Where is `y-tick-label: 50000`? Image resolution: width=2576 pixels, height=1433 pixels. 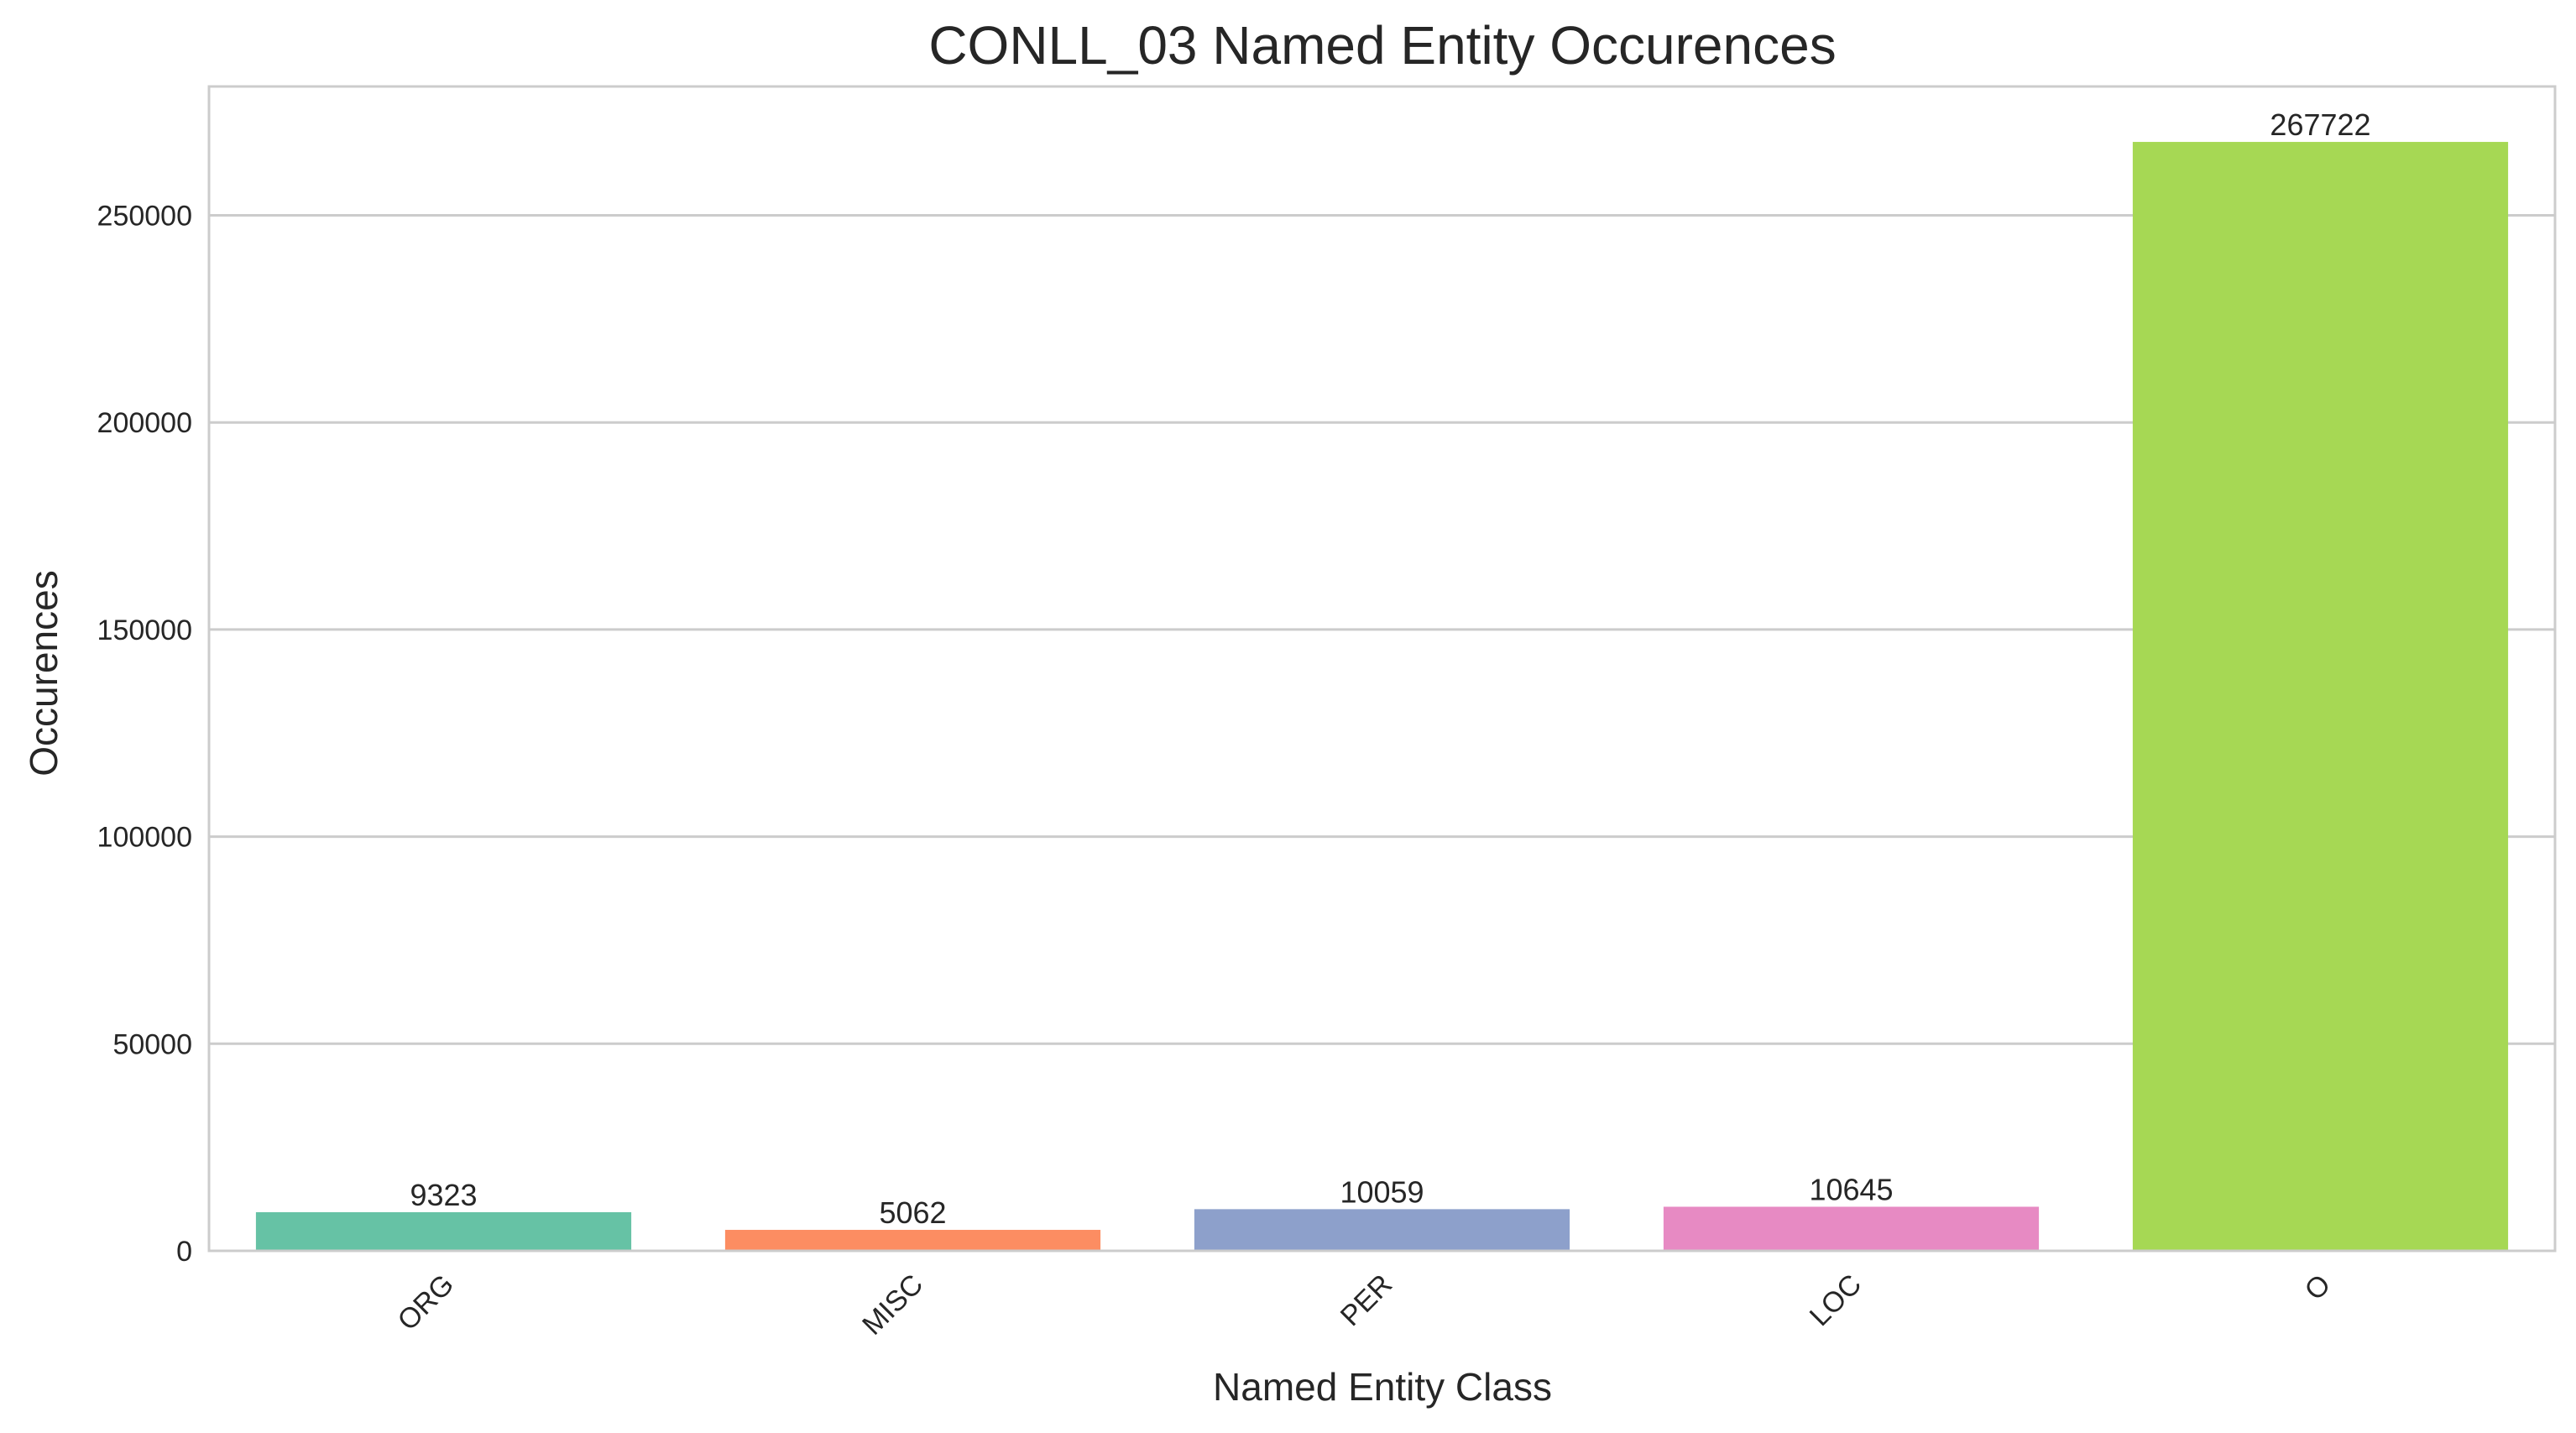
y-tick-label: 50000 is located at coordinates (152, 1044).